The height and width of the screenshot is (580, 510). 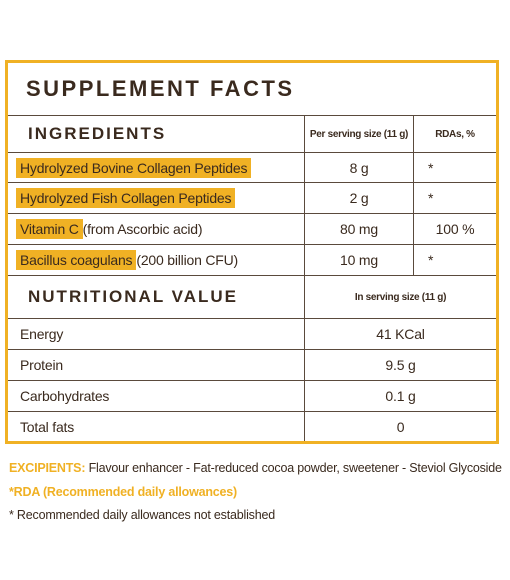 I want to click on in-serving-header: In serving size (11 g), so click(x=400, y=297).